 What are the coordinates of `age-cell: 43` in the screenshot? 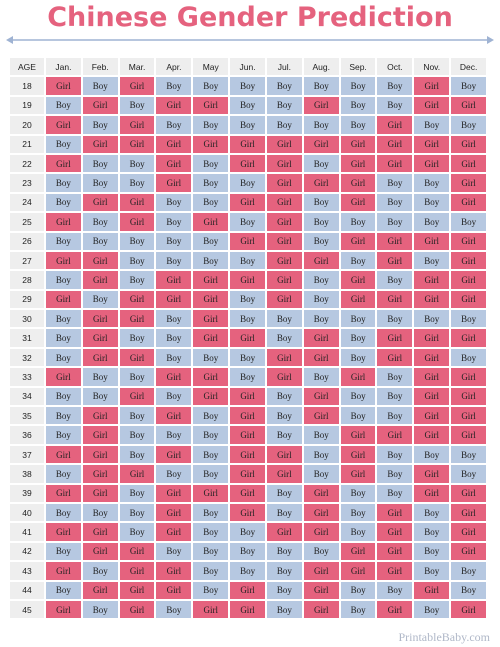 It's located at (27, 571).